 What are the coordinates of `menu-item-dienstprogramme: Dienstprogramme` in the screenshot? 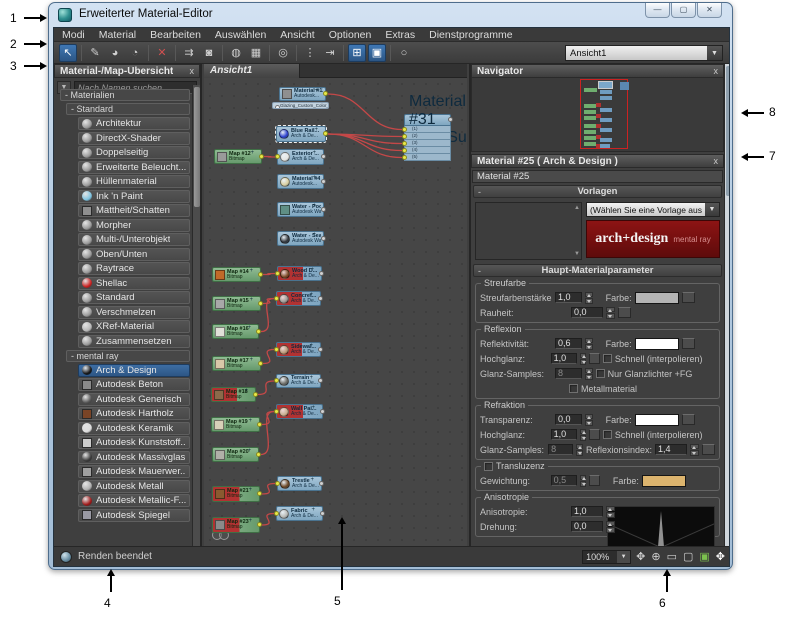 It's located at (471, 34).